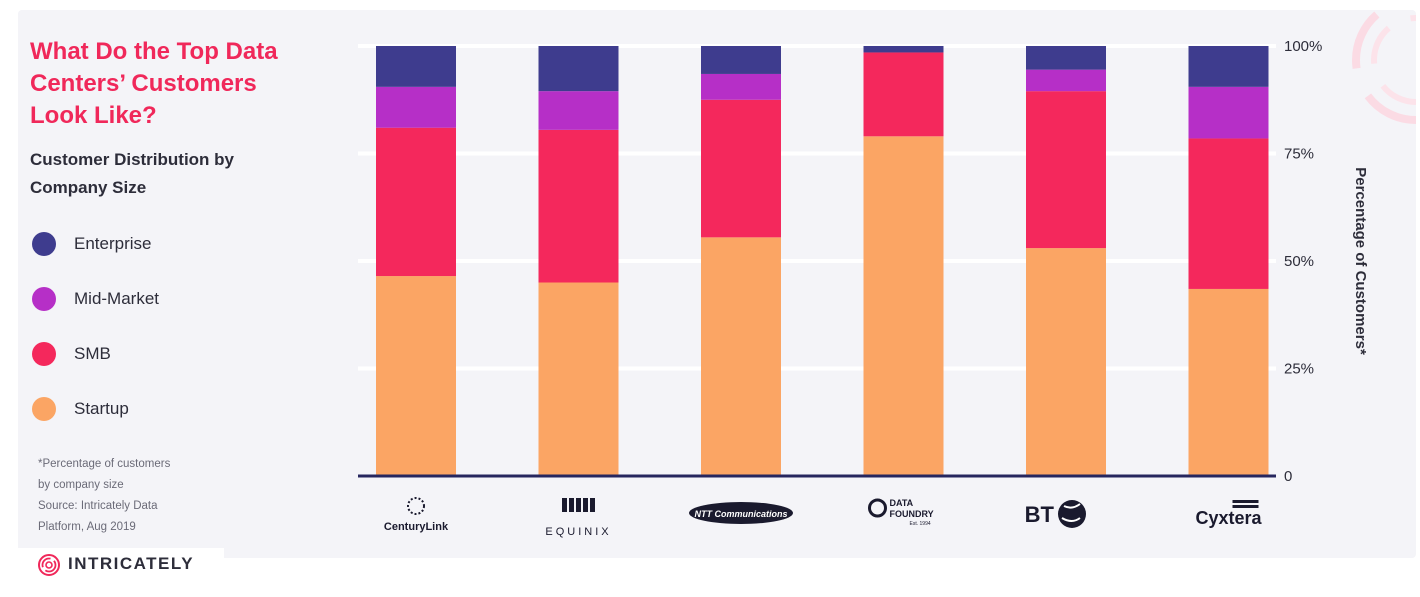 The image size is (1420, 597). I want to click on legend-label: Mid-Market, so click(117, 298).